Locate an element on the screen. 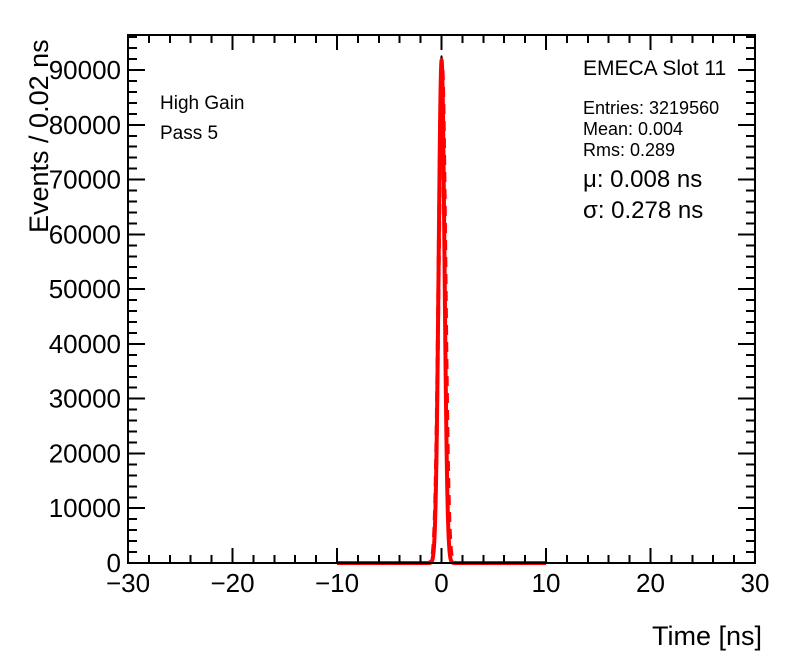 The height and width of the screenshot is (672, 796). x-tick-label: 20 is located at coordinates (650, 583).